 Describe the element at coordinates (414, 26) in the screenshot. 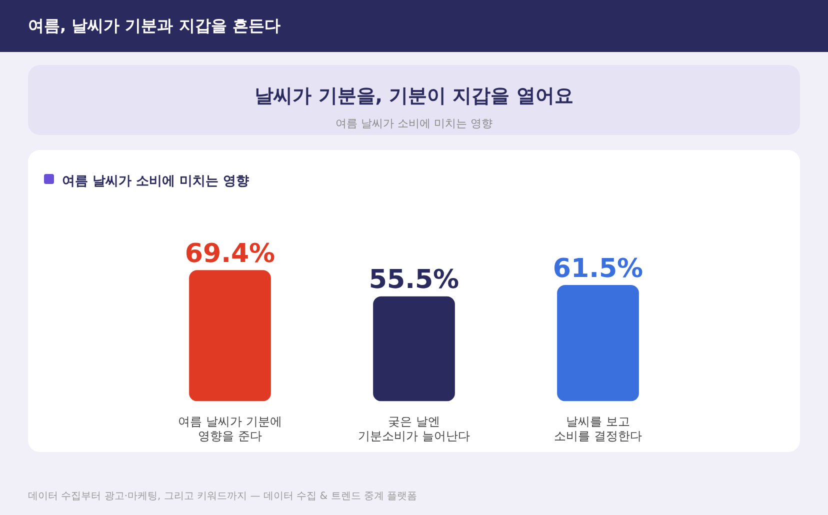

I see `chart-title: 여름, 날씨가 기분과 지갑을 흔든다` at that location.